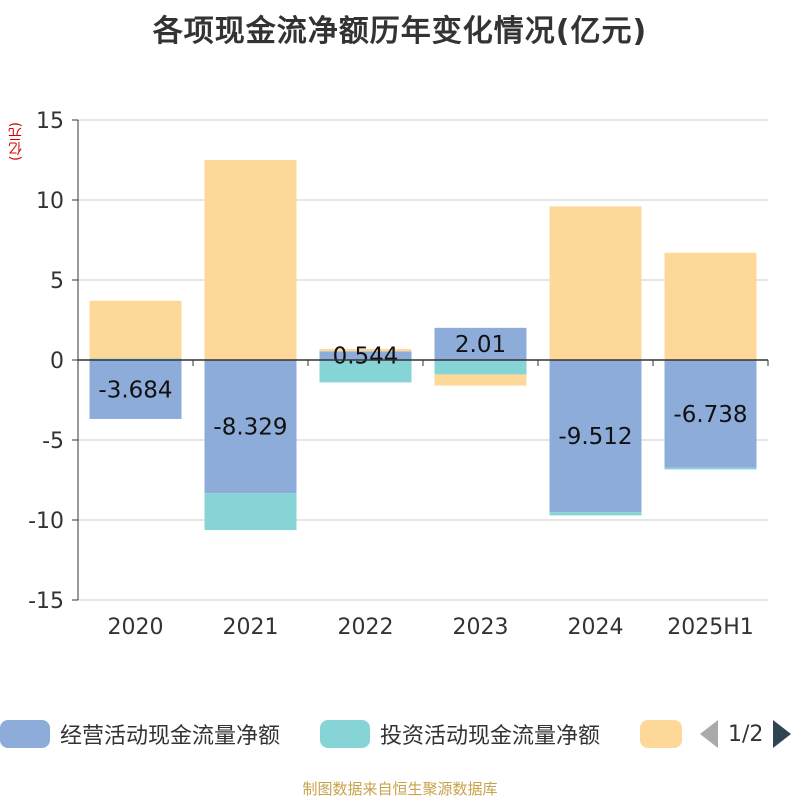 The image size is (800, 800). What do you see at coordinates (345, 734) in the screenshot?
I see `legend-swatch-investing` at bounding box center [345, 734].